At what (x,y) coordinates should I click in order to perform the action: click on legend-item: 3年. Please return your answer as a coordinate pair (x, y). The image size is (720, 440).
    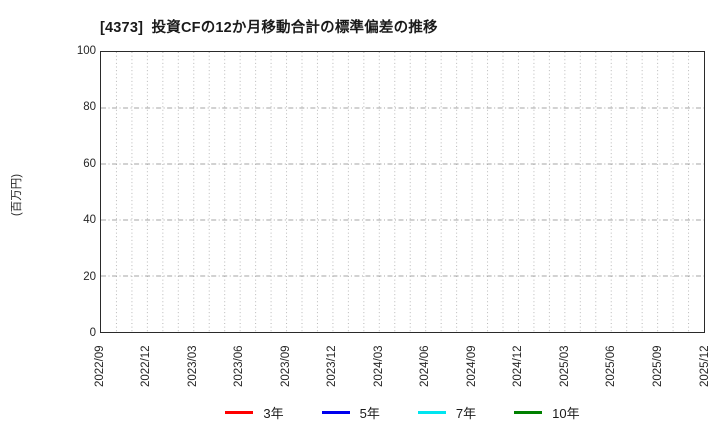
    Looking at the image, I should click on (254, 412).